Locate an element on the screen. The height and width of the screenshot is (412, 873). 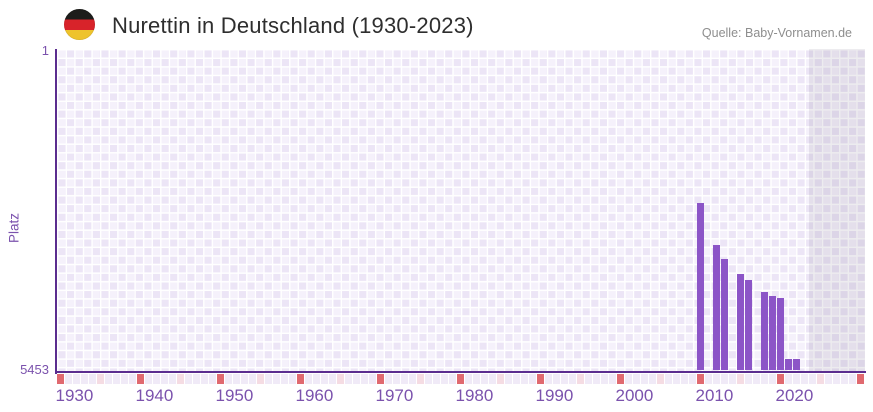
bar-2016 is located at coordinates (748, 325).